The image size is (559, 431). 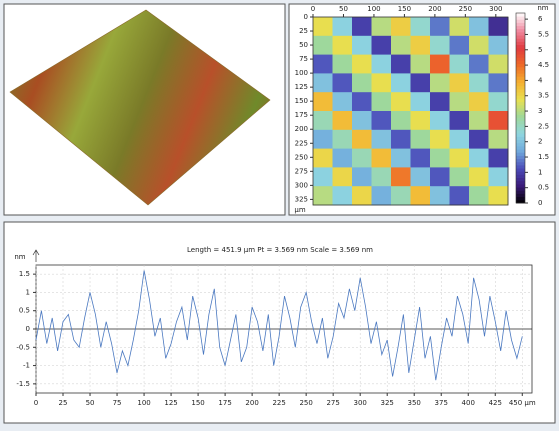 What do you see at coordinates (301, 73) in the screenshot?
I see `y-tick-label: 100` at bounding box center [301, 73].